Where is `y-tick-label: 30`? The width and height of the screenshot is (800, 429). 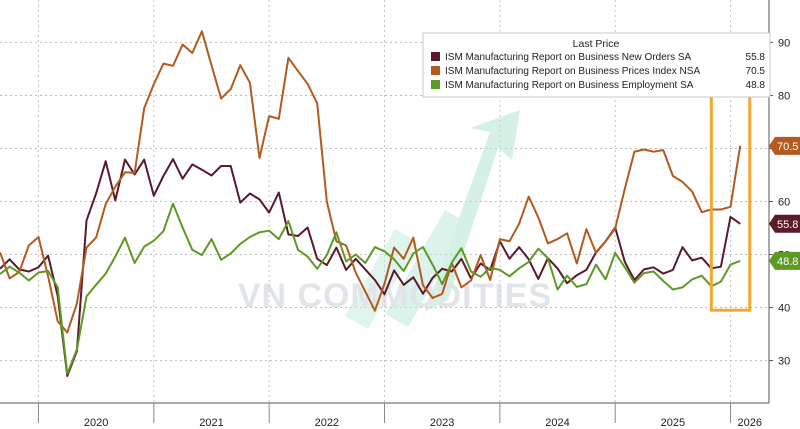
y-tick-label: 30 is located at coordinates (784, 362).